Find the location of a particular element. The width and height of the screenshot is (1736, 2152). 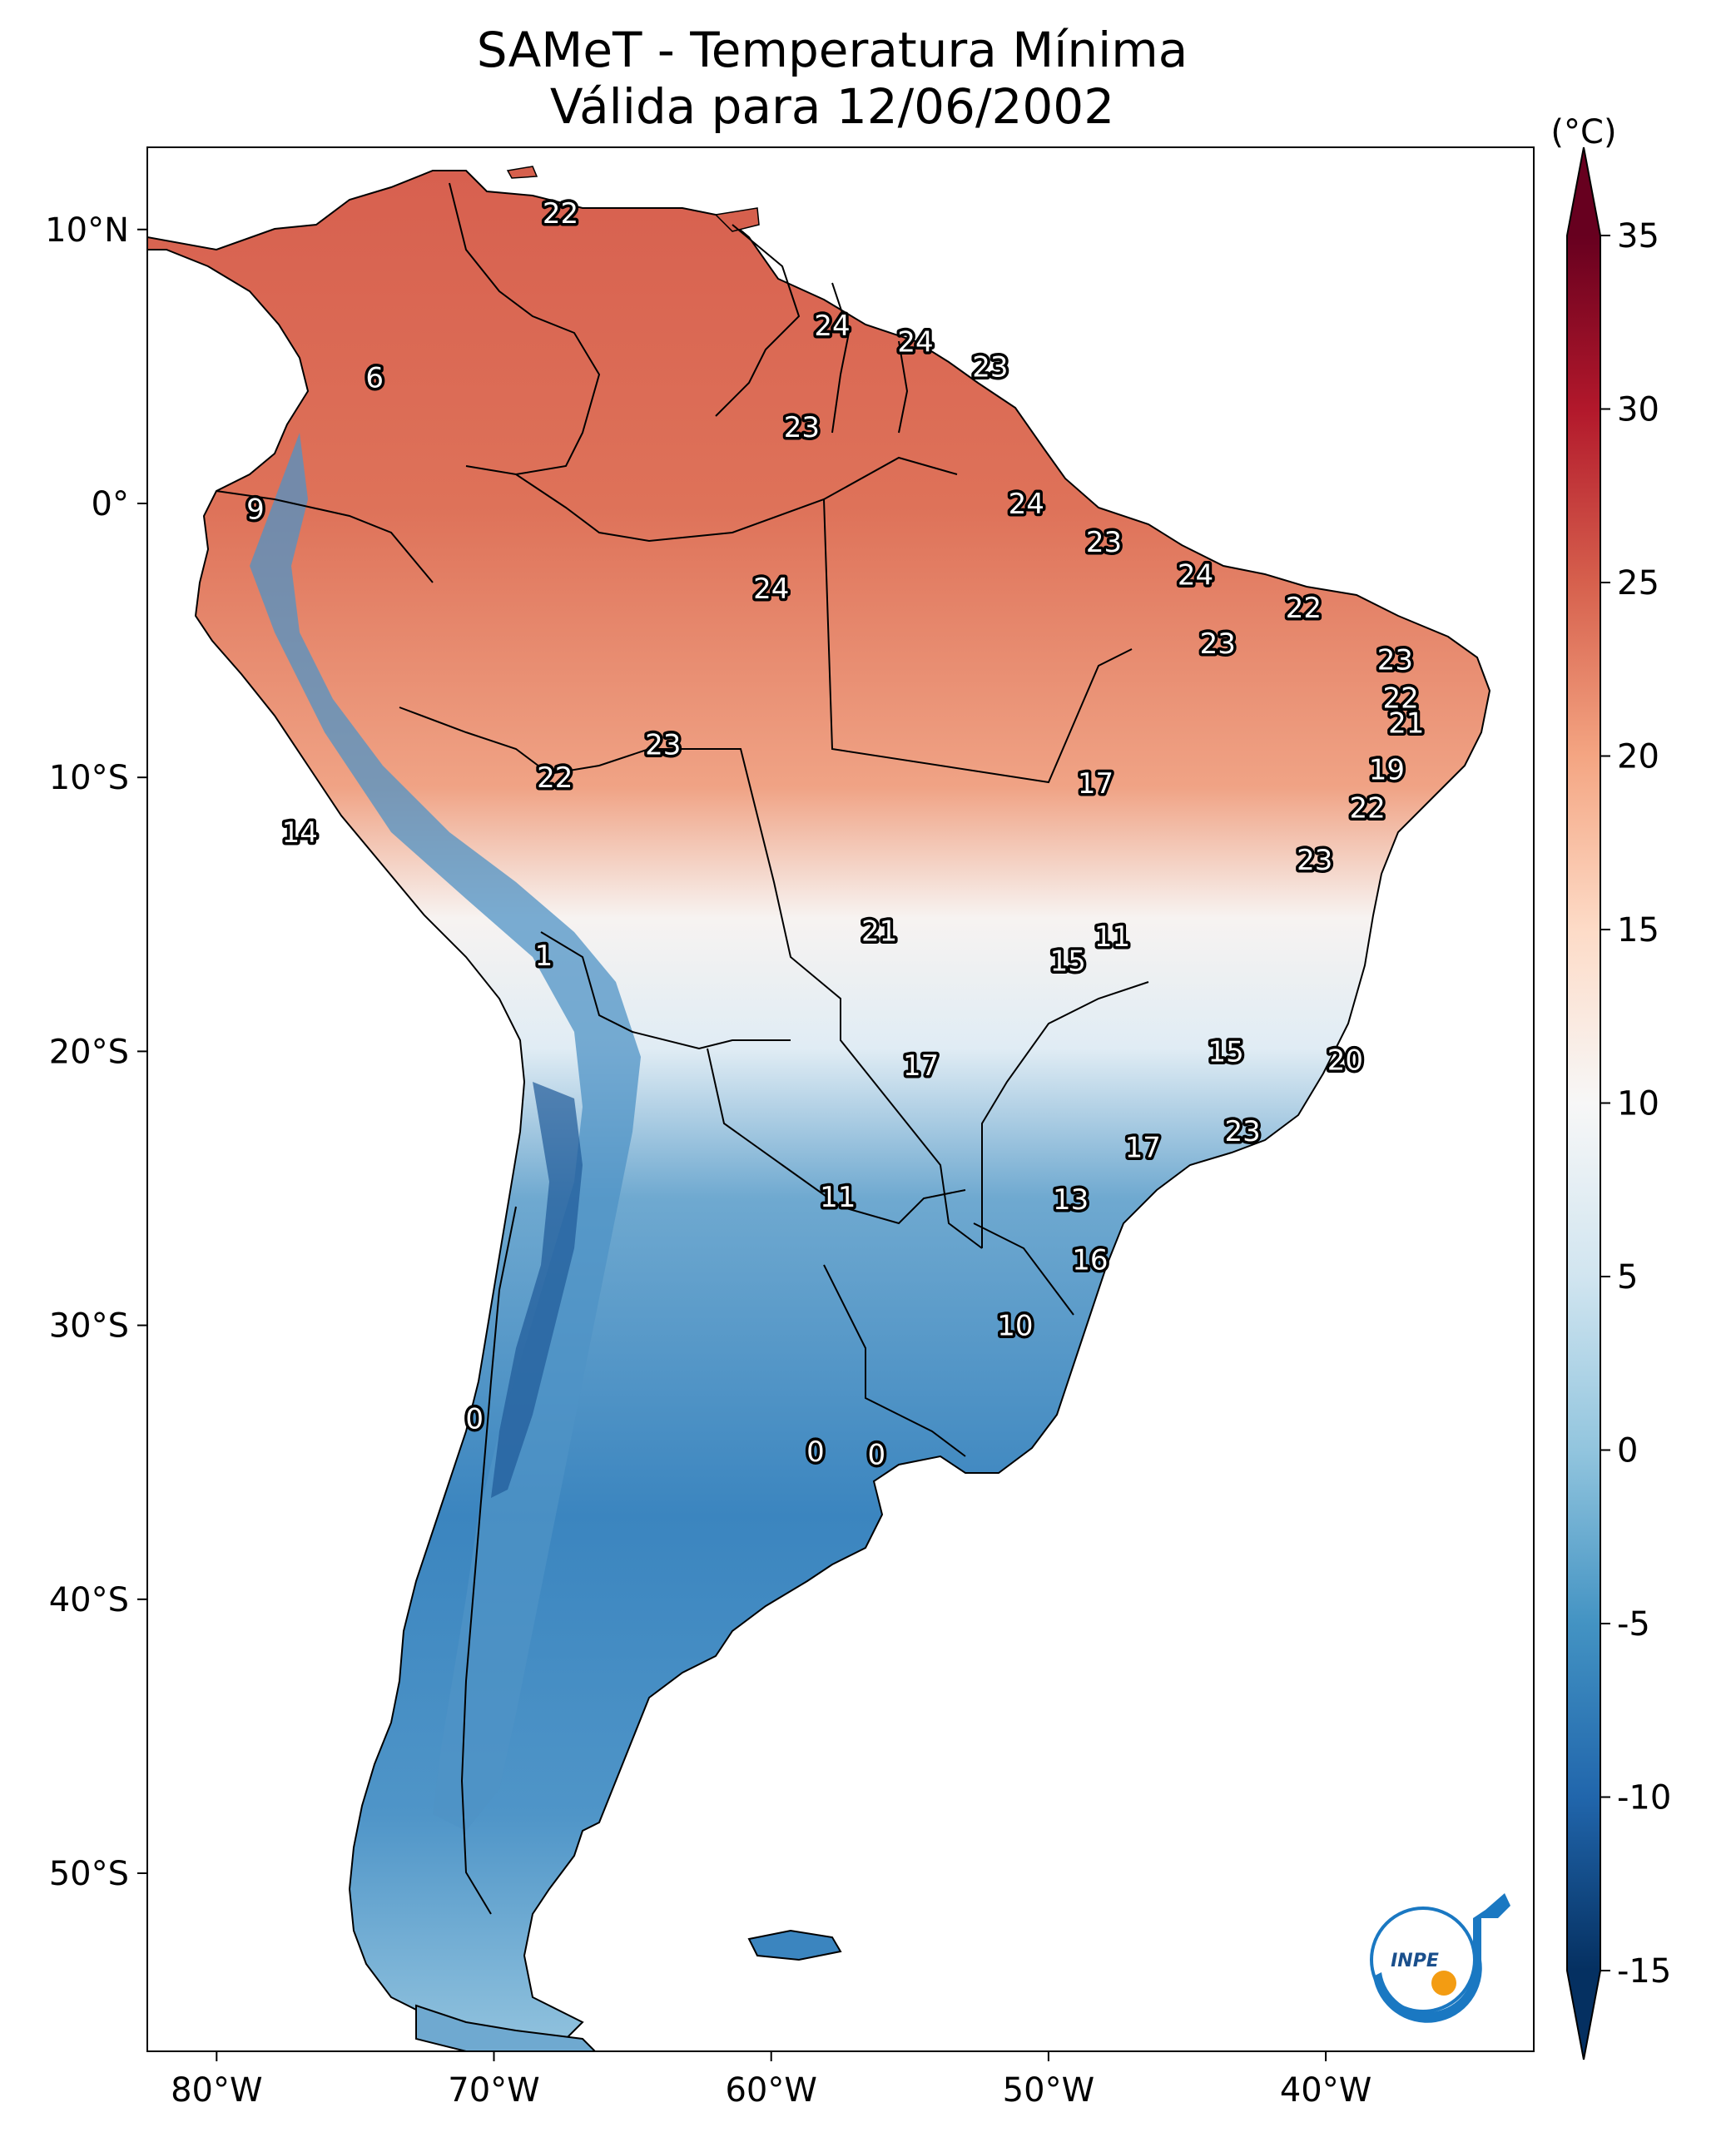

lat-tick-label: 10°S is located at coordinates (89, 778).